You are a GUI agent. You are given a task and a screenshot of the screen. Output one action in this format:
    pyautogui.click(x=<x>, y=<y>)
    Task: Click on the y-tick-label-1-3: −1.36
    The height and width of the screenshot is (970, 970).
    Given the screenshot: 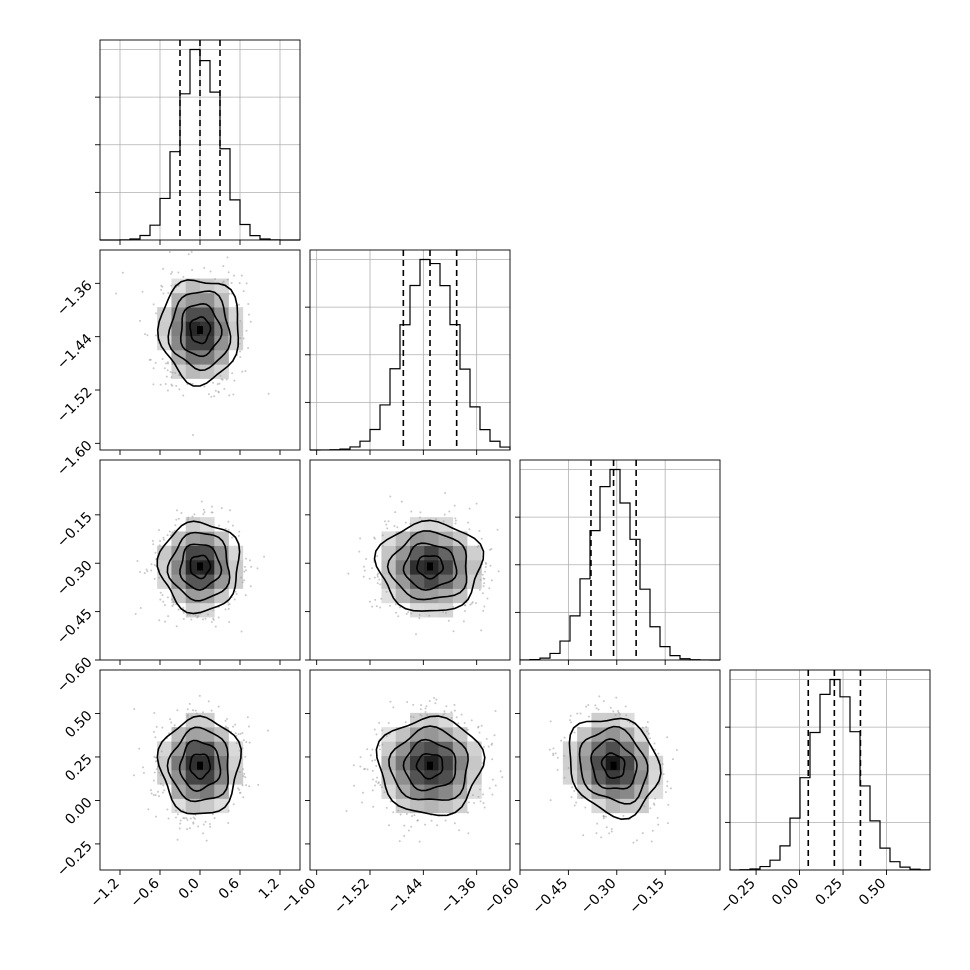 What is the action you would take?
    pyautogui.click(x=75, y=299)
    